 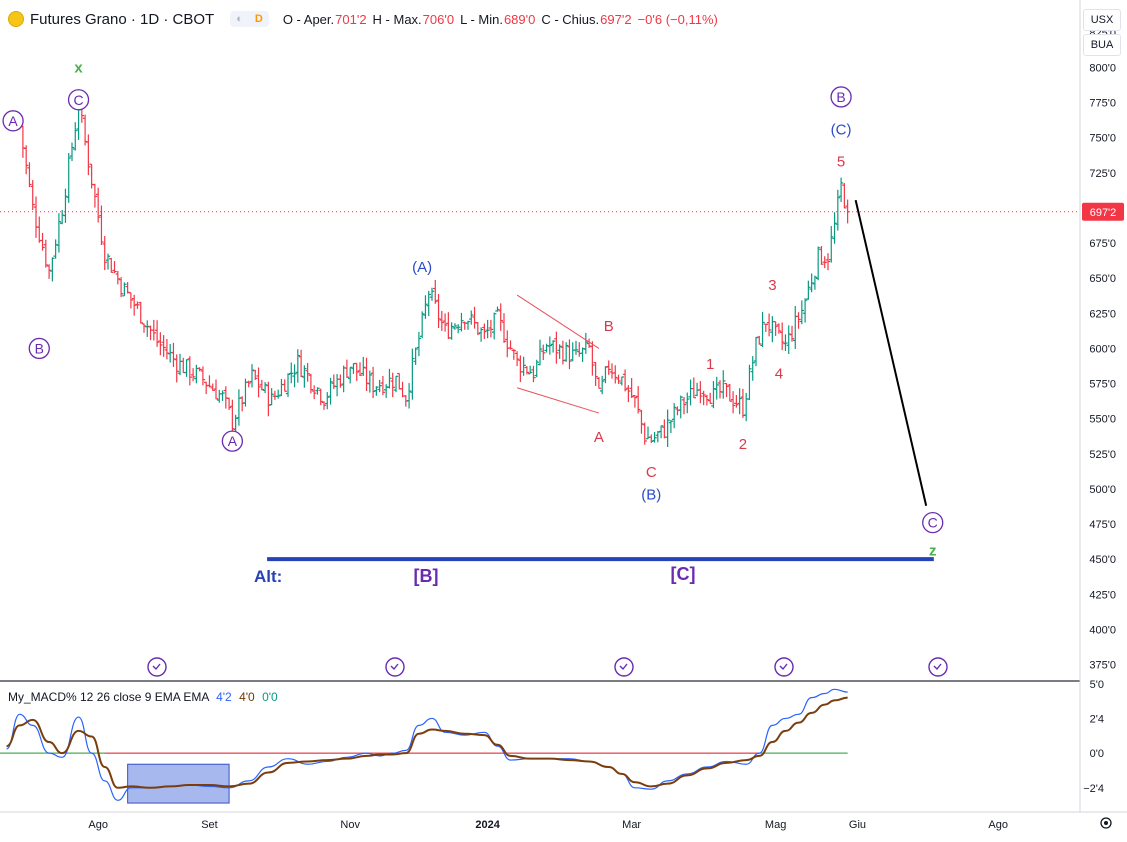 What do you see at coordinates (1102, 20) in the screenshot?
I see `currency-button: USX` at bounding box center [1102, 20].